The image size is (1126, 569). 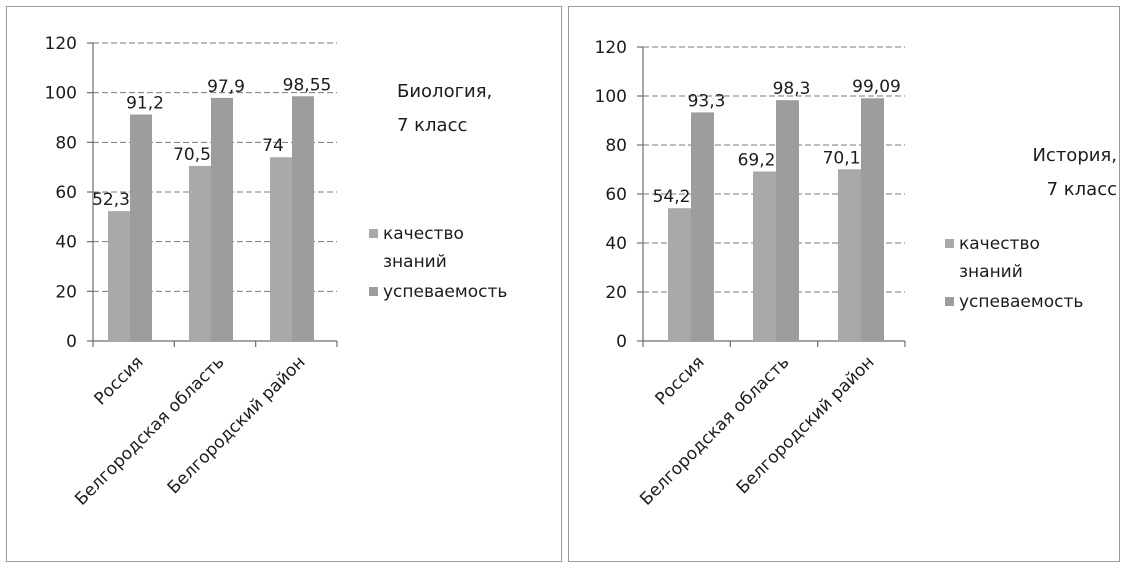 What do you see at coordinates (707, 101) in the screenshot?
I see `data-label-performance-0: 93,3` at bounding box center [707, 101].